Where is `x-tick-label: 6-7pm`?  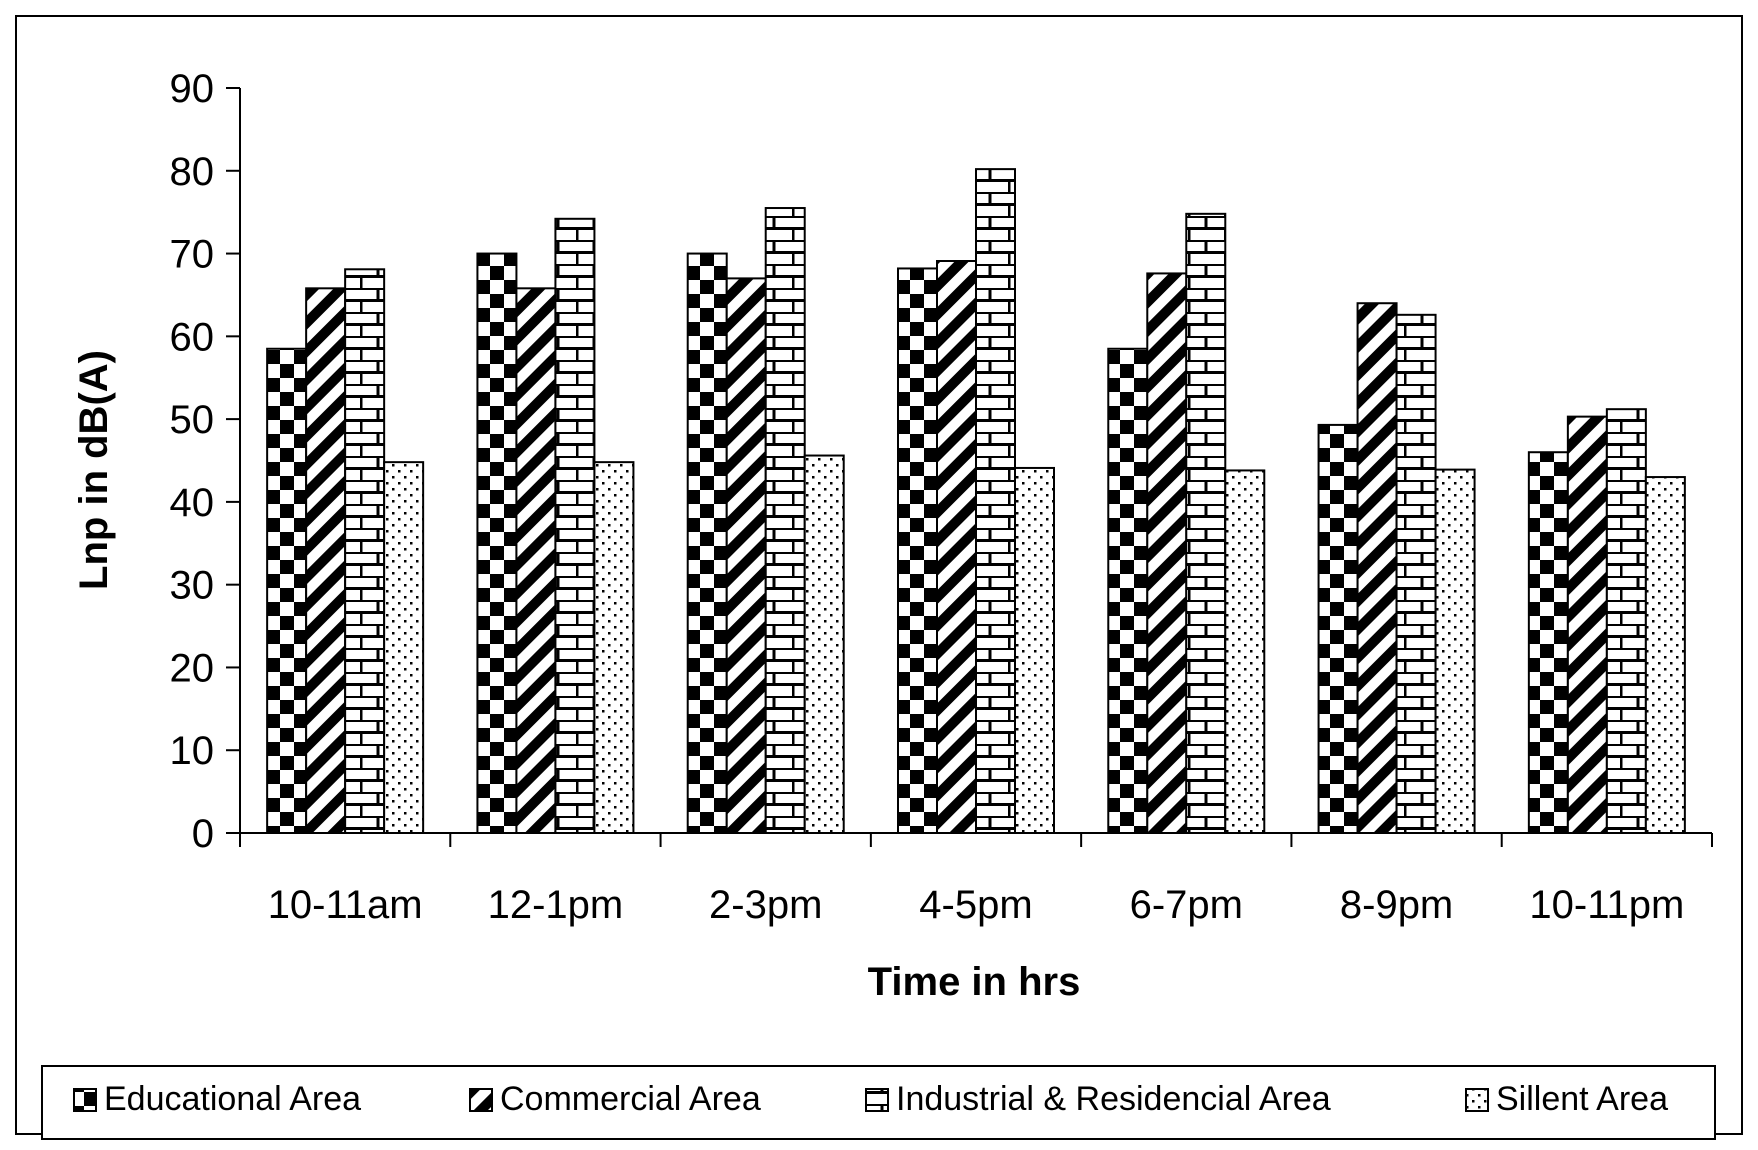 x-tick-label: 6-7pm is located at coordinates (1186, 905).